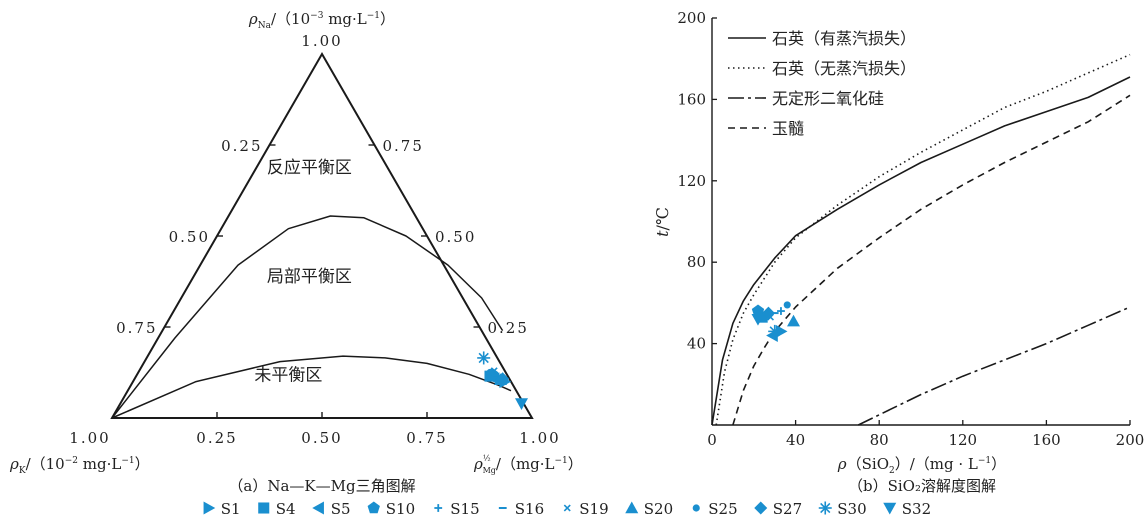  I want to click on legend-marker-s4, so click(264, 508).